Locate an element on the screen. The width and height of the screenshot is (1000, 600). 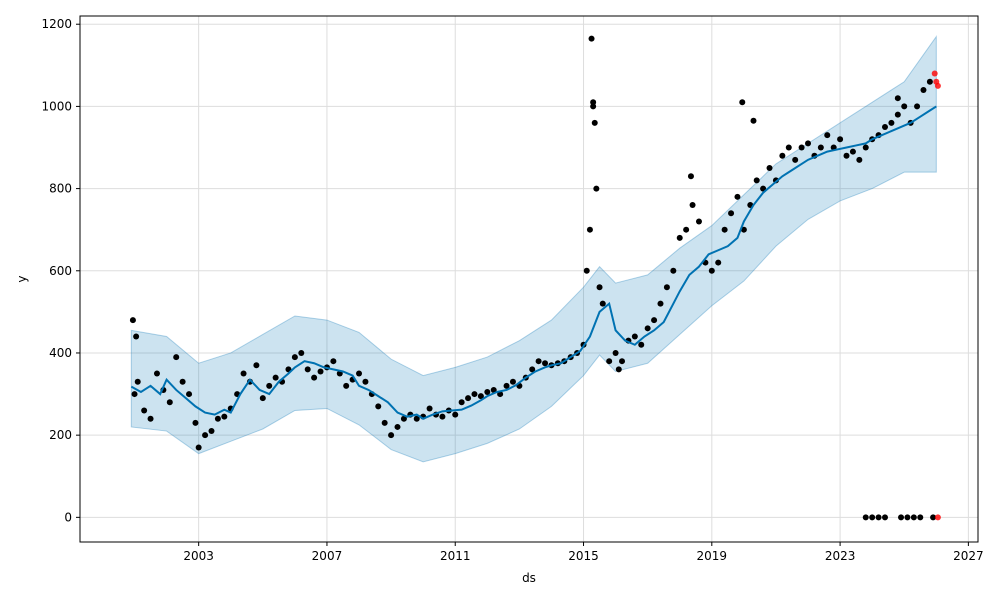
x-tick-label: 2015 is located at coordinates (583, 556).